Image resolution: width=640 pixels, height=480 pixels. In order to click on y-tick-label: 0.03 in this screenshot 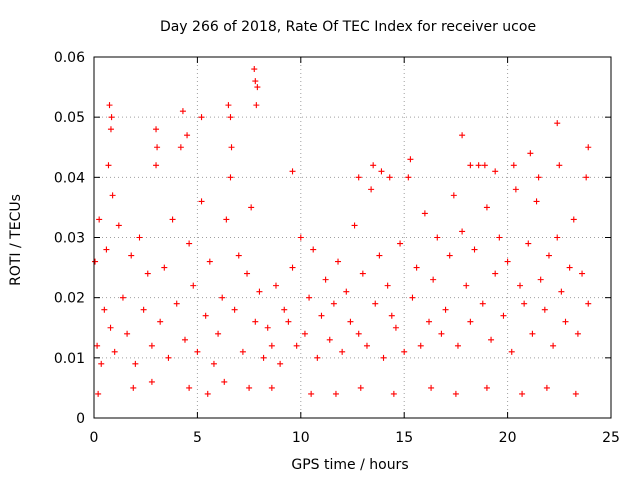, I will do `click(69, 239)`.